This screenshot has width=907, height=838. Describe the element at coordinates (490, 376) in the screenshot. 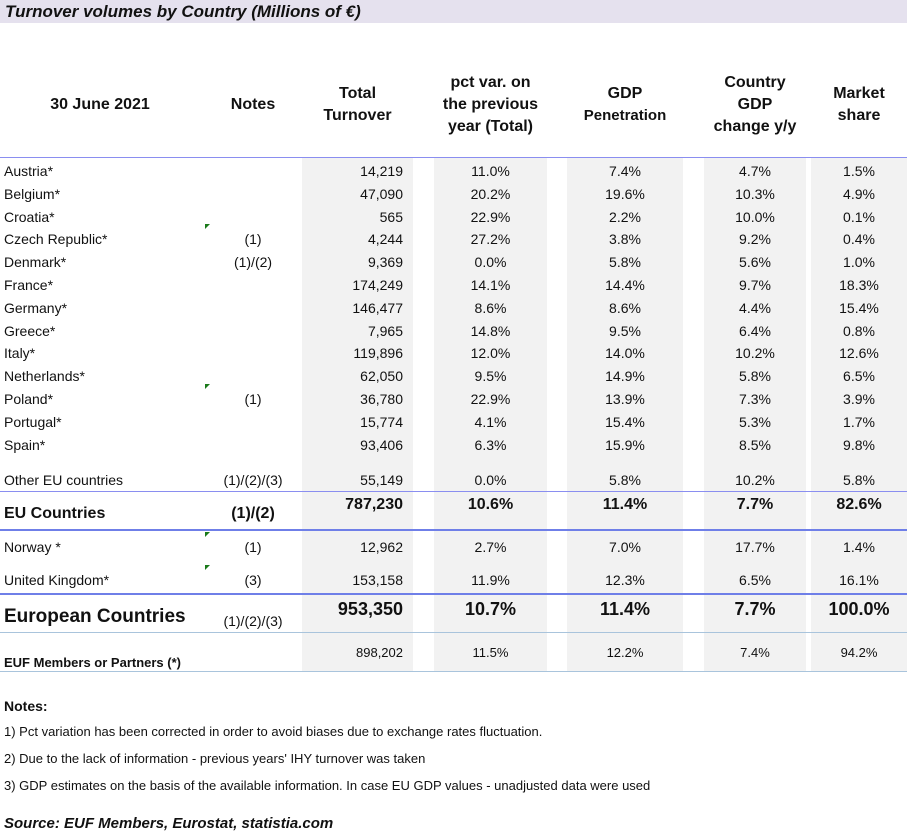

I see `pct-var-value: 9.5%` at that location.